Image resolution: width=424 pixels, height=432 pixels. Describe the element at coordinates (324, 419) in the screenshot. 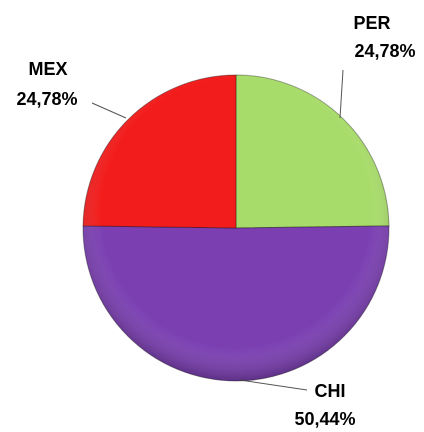

I see `slice-value-label: 50,44%` at that location.